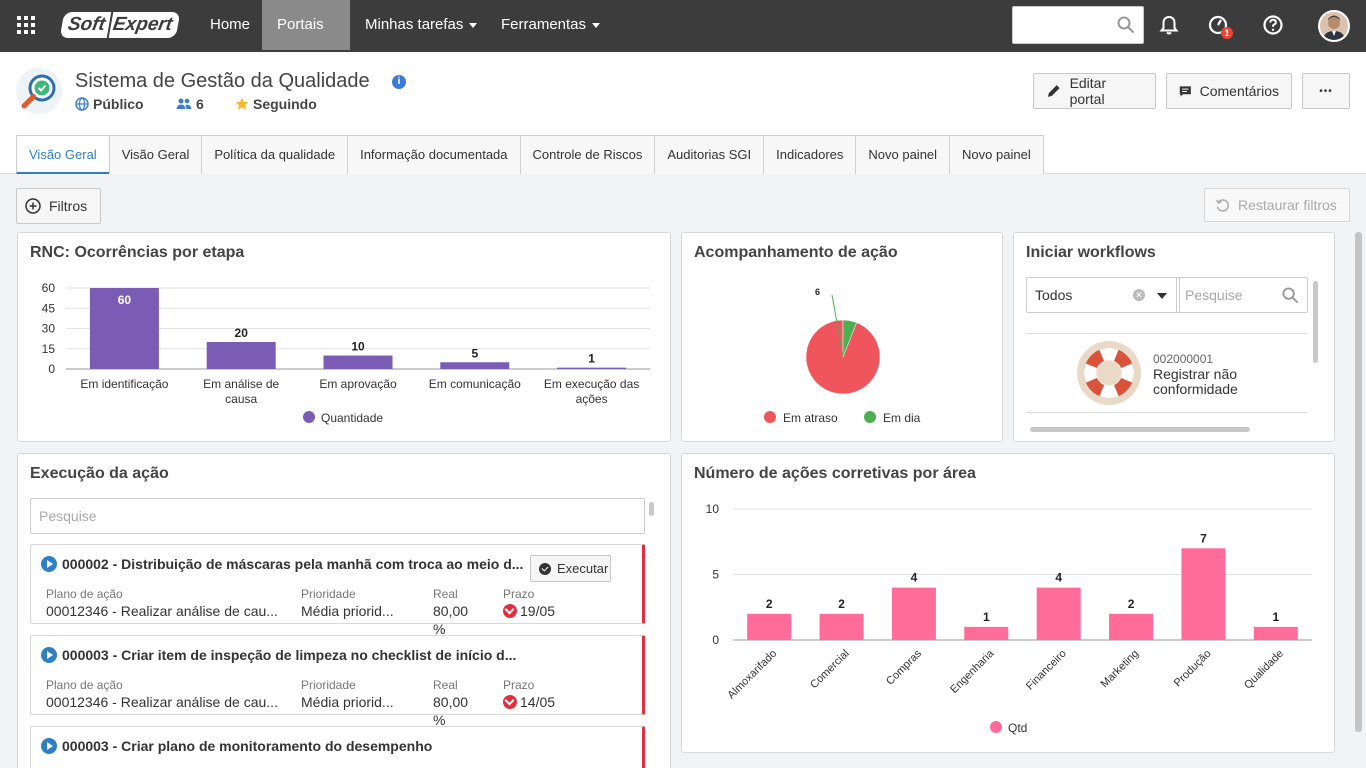  I want to click on action-execution-title: Execução da ação, so click(99, 473).